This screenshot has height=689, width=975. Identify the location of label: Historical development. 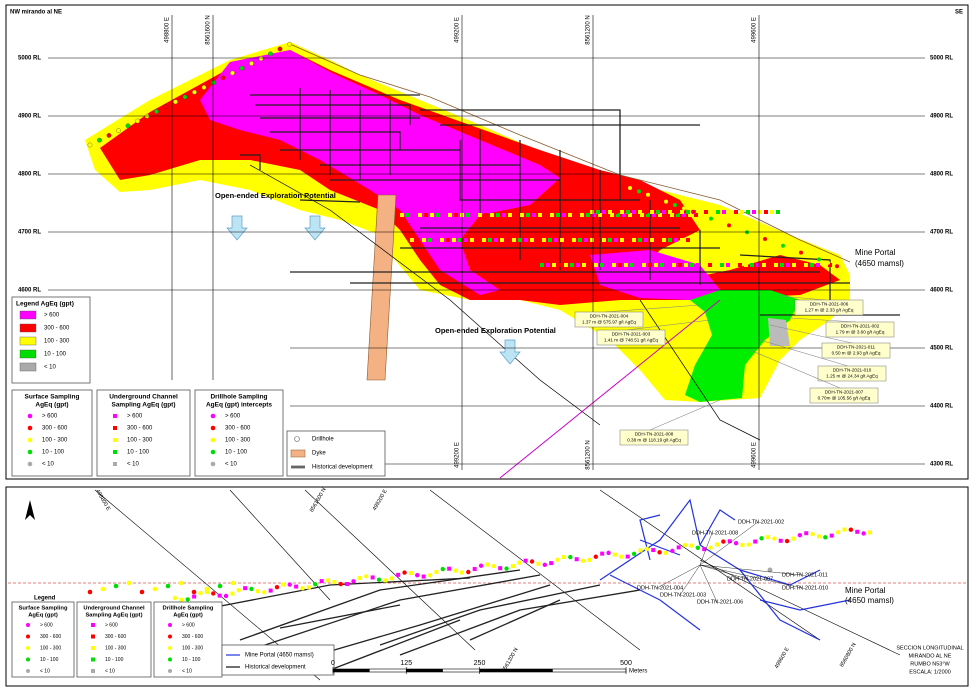
(275, 668).